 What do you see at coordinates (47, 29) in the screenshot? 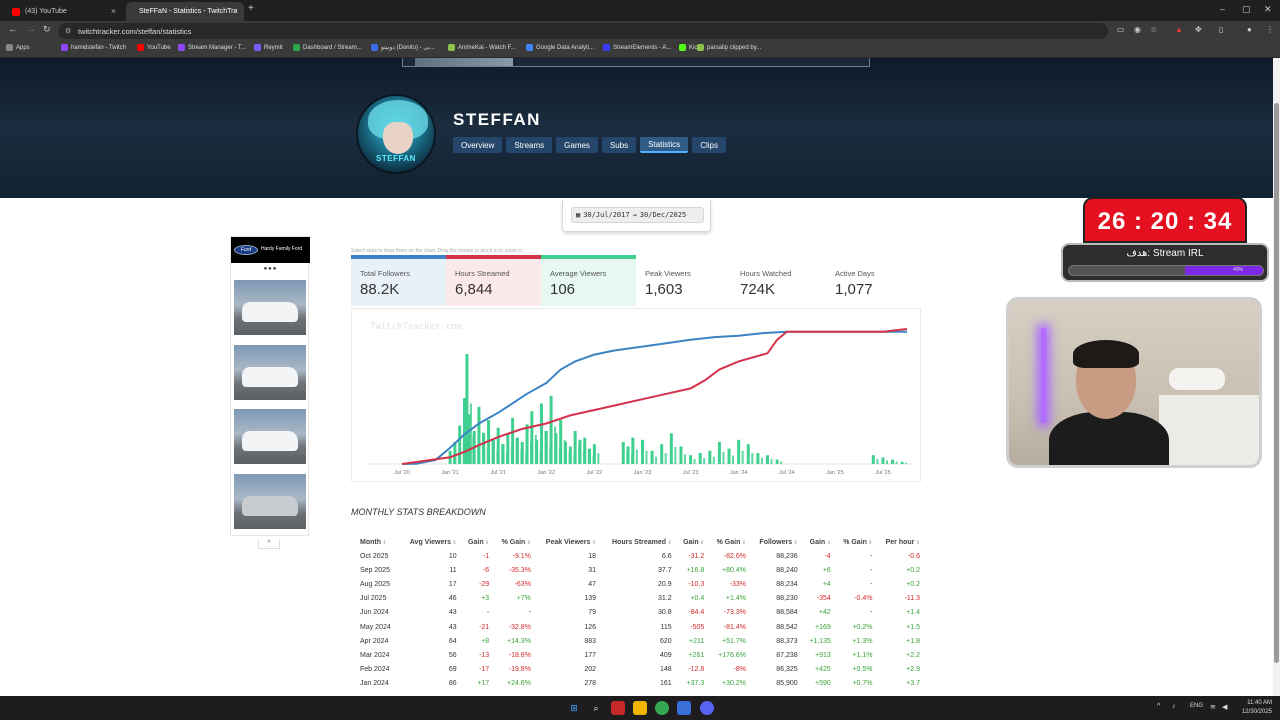
I see `reload-icon: ↻` at bounding box center [47, 29].